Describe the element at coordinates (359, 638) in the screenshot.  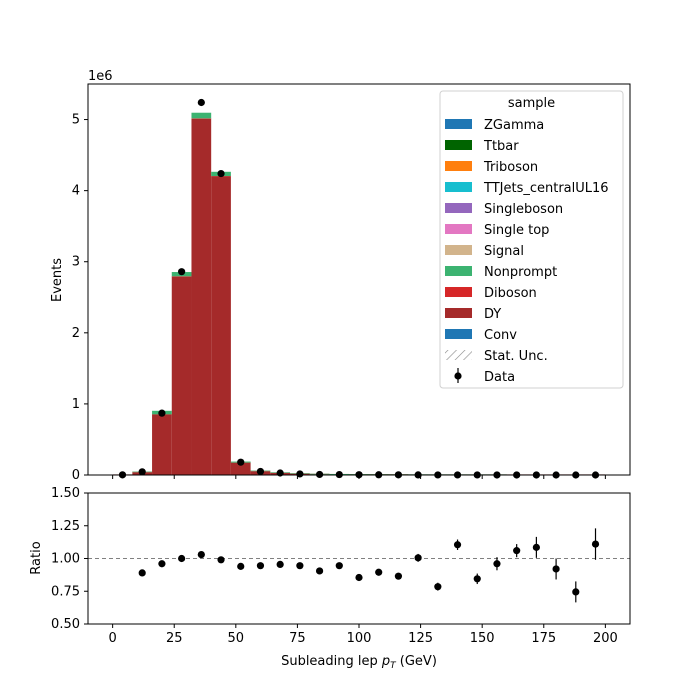
I see `x-tick-label: 100` at that location.